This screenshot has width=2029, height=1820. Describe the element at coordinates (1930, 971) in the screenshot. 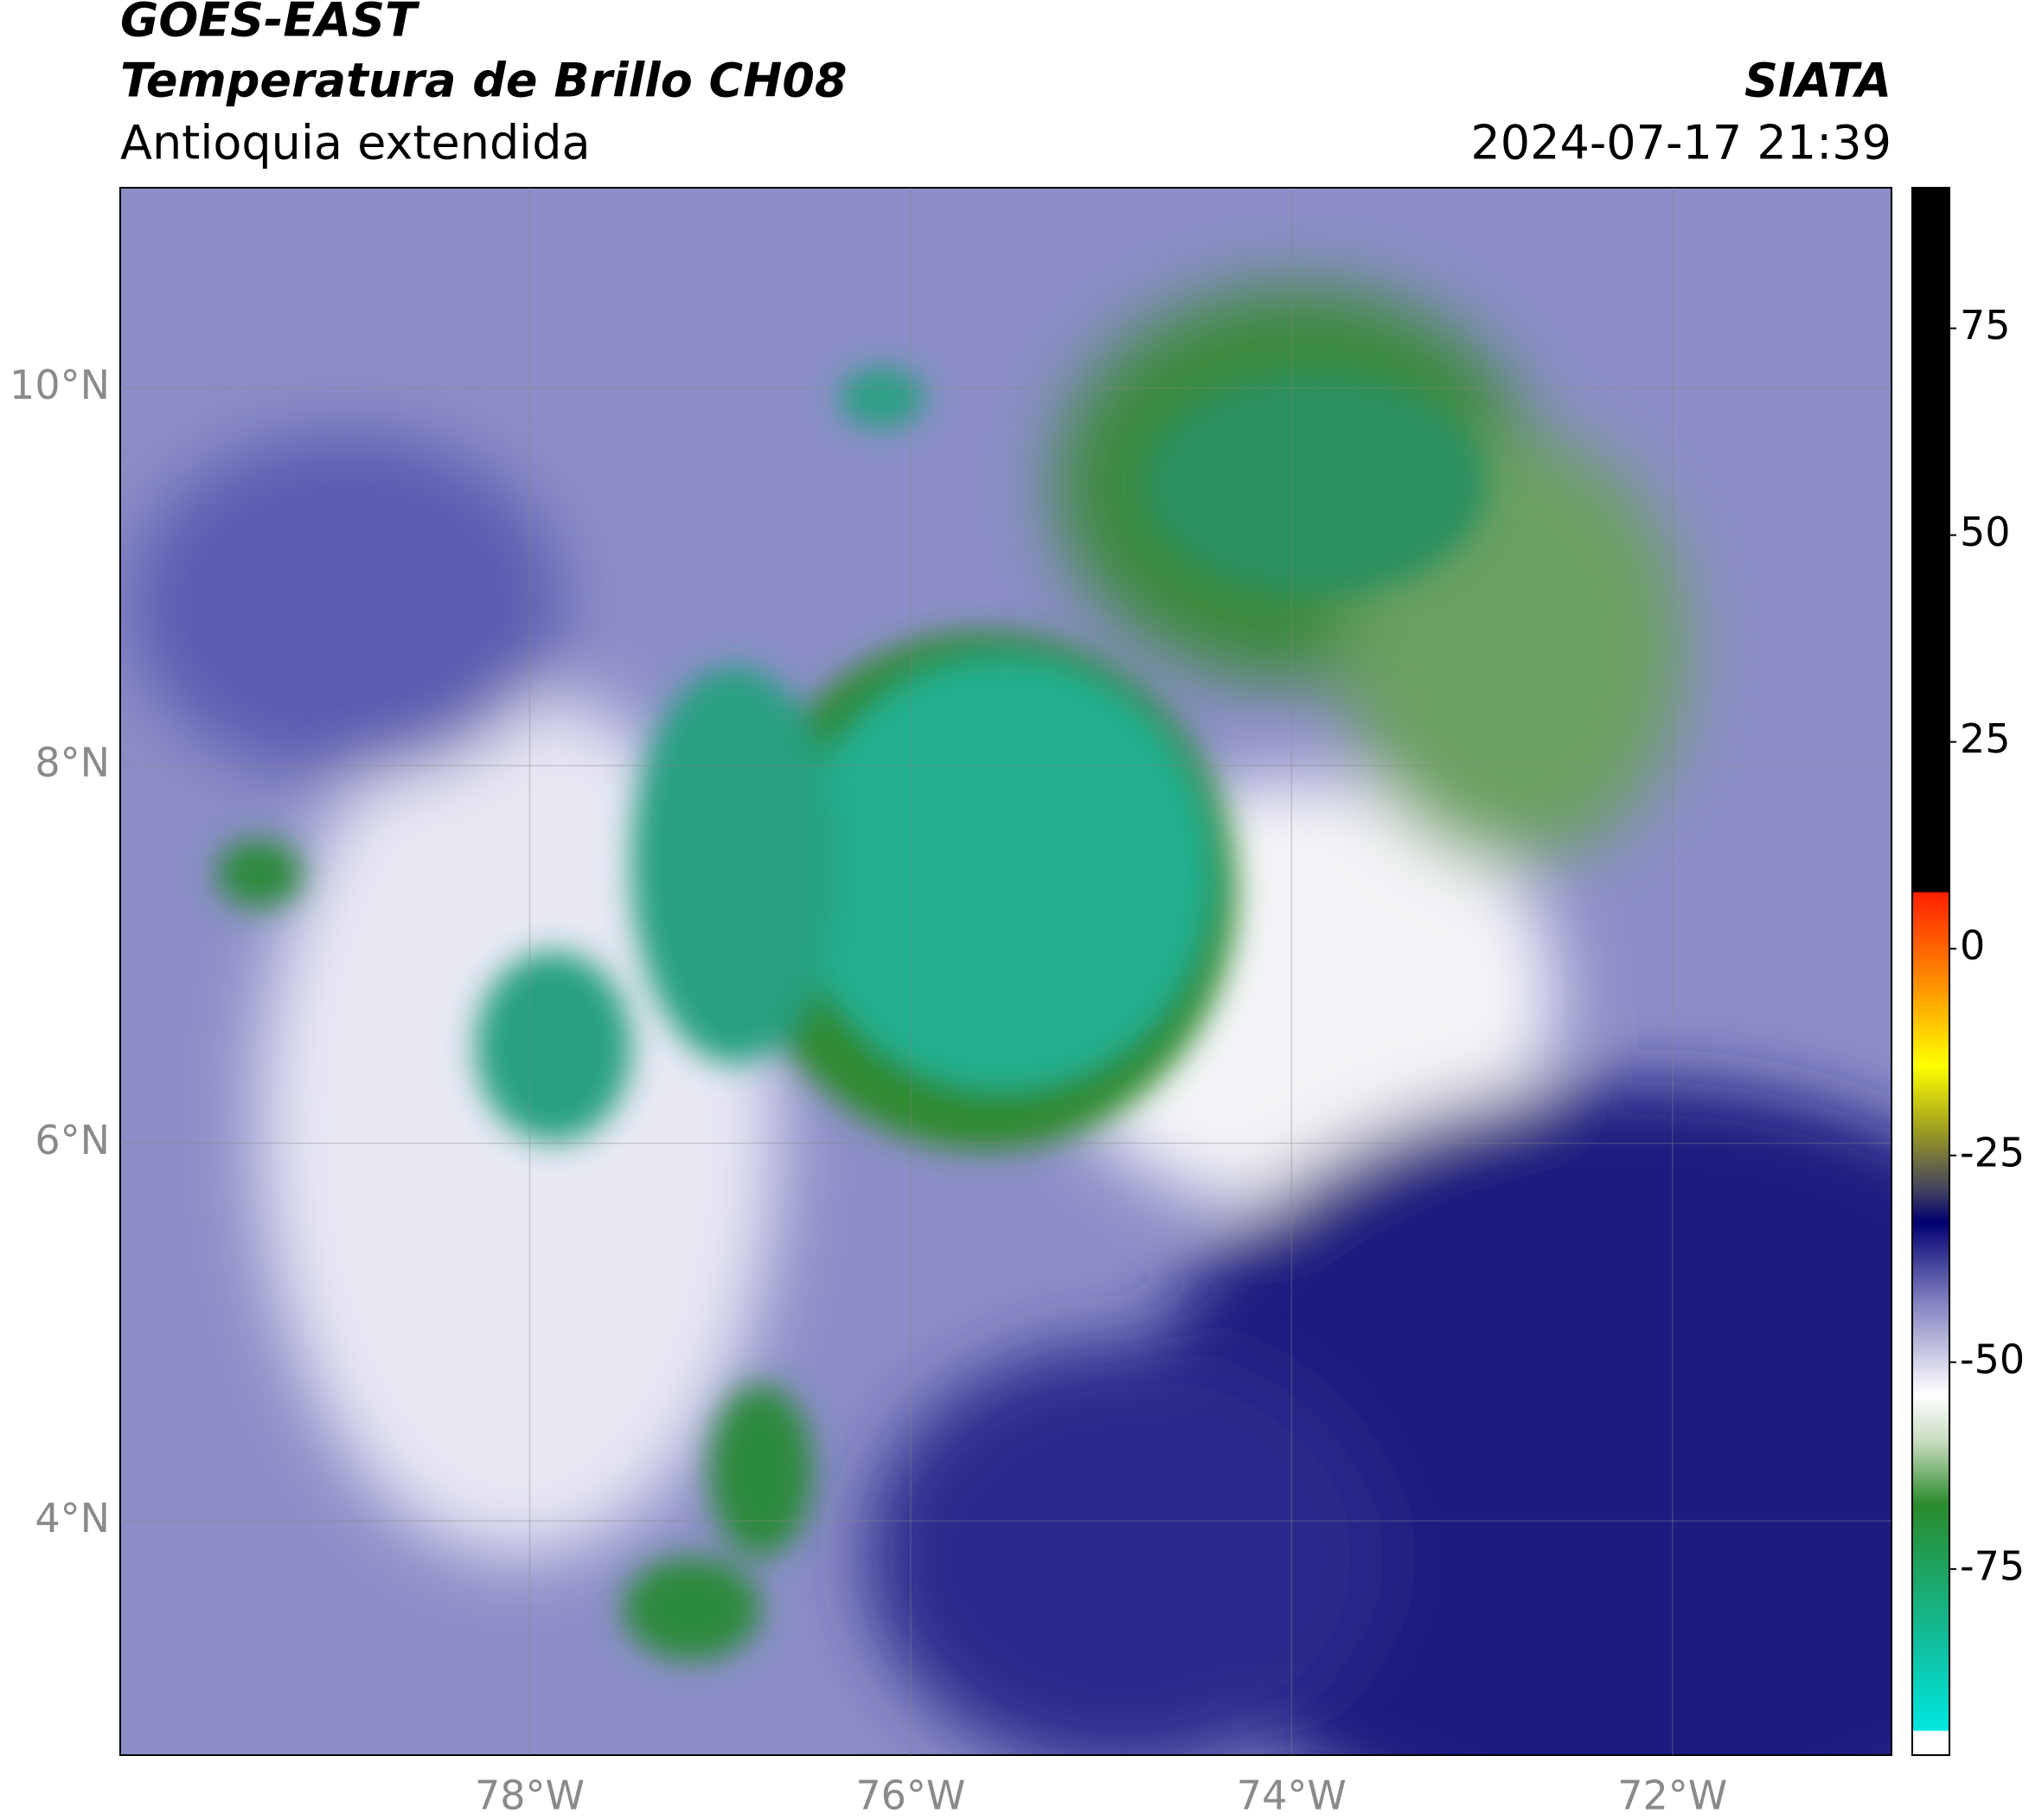

I see `colorbar` at that location.